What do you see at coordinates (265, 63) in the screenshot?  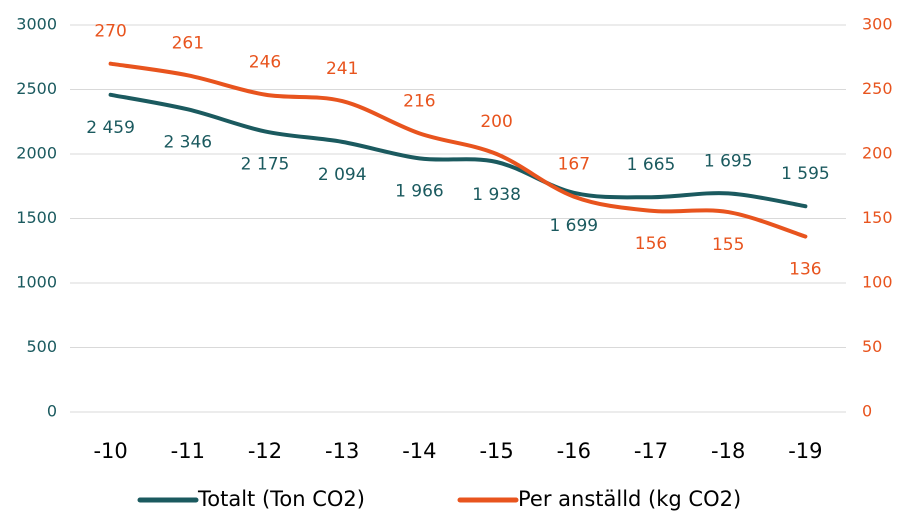 I see `data-label: 246` at bounding box center [265, 63].